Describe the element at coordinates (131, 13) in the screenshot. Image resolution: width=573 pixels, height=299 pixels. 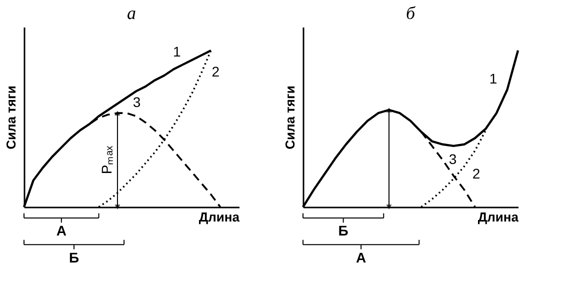
I see `chart-title: а` at that location.